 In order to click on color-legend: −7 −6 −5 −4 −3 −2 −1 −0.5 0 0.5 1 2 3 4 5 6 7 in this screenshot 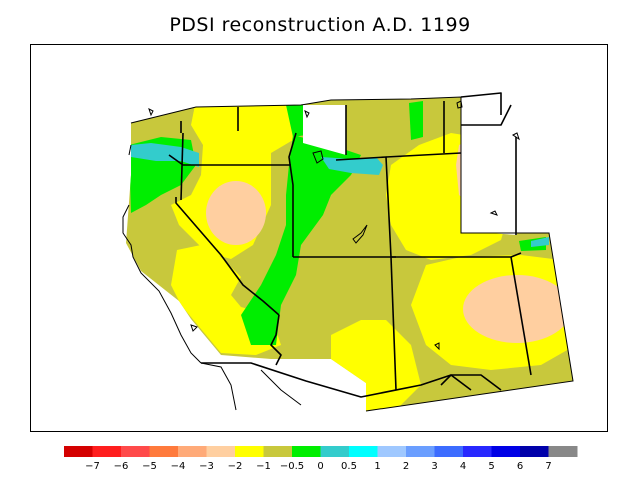, I will do `click(320, 462)`.